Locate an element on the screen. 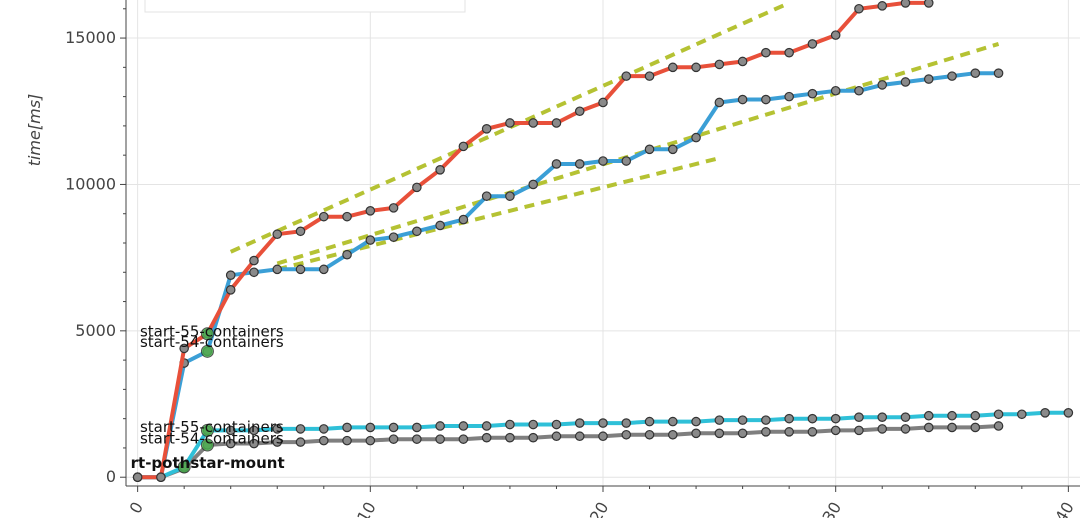  y-tick-label: 15000 is located at coordinates (90, 37).